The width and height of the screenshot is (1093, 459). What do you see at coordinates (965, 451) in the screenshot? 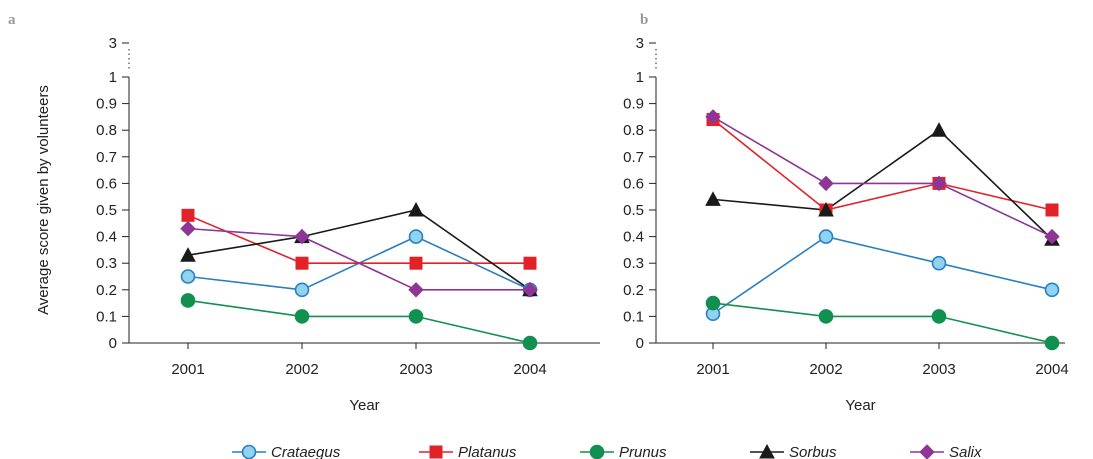
I see `legend-label-salix: Salix` at bounding box center [965, 451].